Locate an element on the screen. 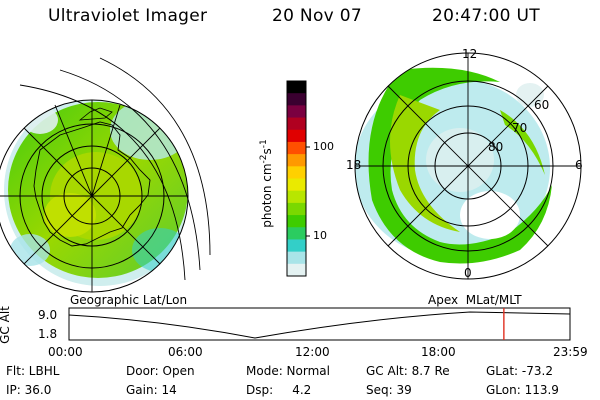 The height and width of the screenshot is (400, 600). mode-info: Mode: Normal is located at coordinates (288, 371).